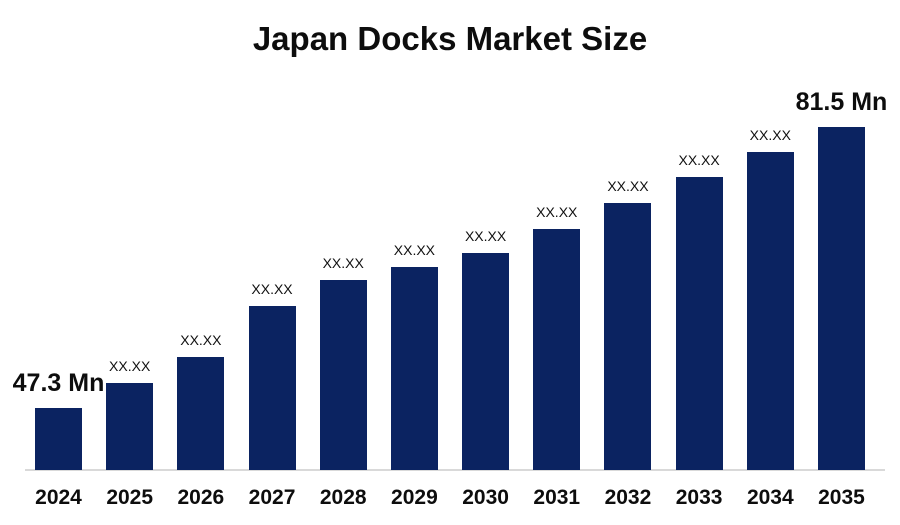 This screenshot has height=525, width=900. What do you see at coordinates (628, 186) in the screenshot?
I see `bar-value-label-2032: XX.XX` at bounding box center [628, 186].